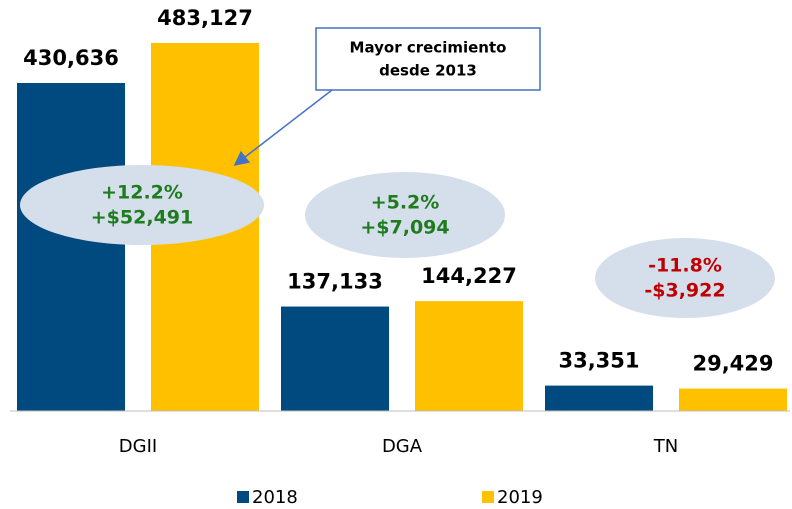  I want to click on callout-text: Mayor crecimiento, so click(428, 48).